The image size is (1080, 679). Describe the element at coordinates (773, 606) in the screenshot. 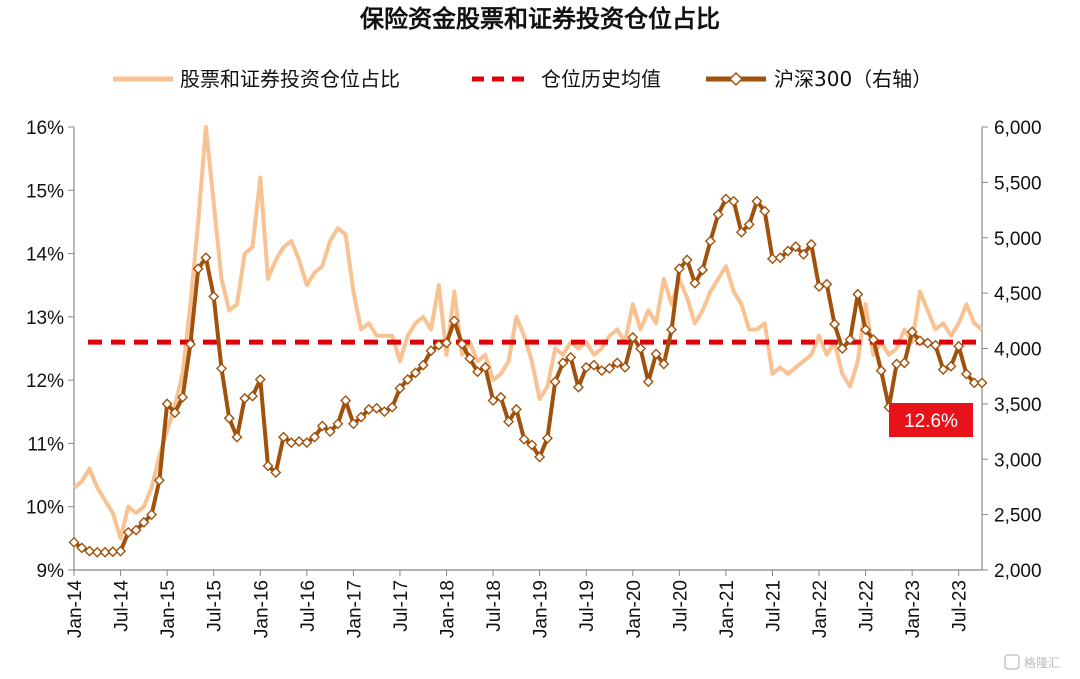

I see `x-tick-label: Jul-21` at that location.